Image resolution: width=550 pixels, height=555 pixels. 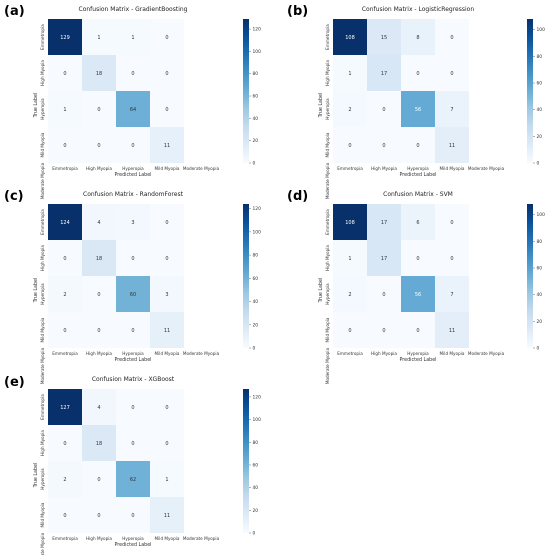 What do you see at coordinates (350, 223) in the screenshot?
I see `cell-value: 108` at bounding box center [350, 223].